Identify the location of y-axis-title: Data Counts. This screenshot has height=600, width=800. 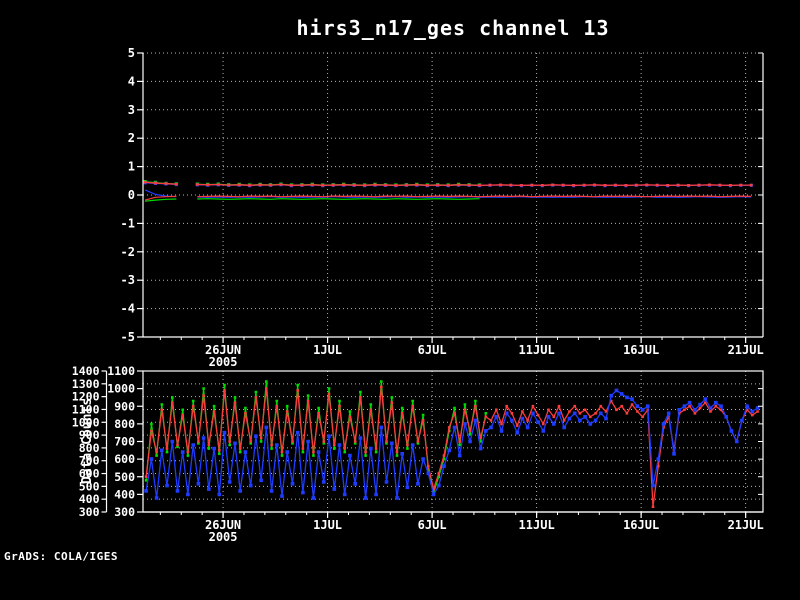
(87, 441).